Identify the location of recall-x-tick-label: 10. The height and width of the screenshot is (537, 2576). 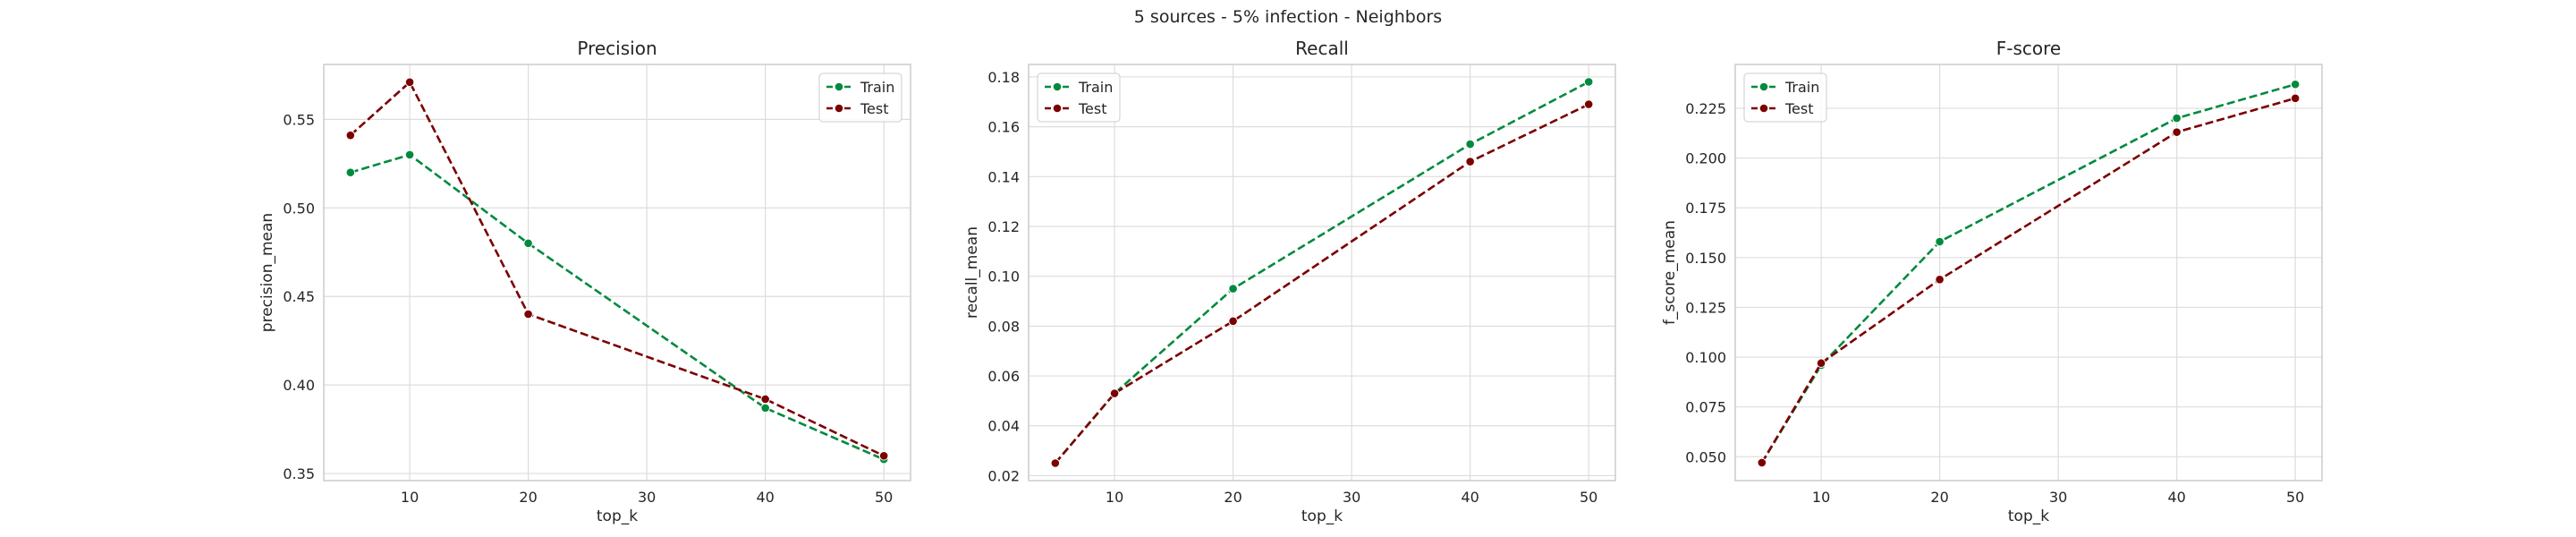
(1114, 497).